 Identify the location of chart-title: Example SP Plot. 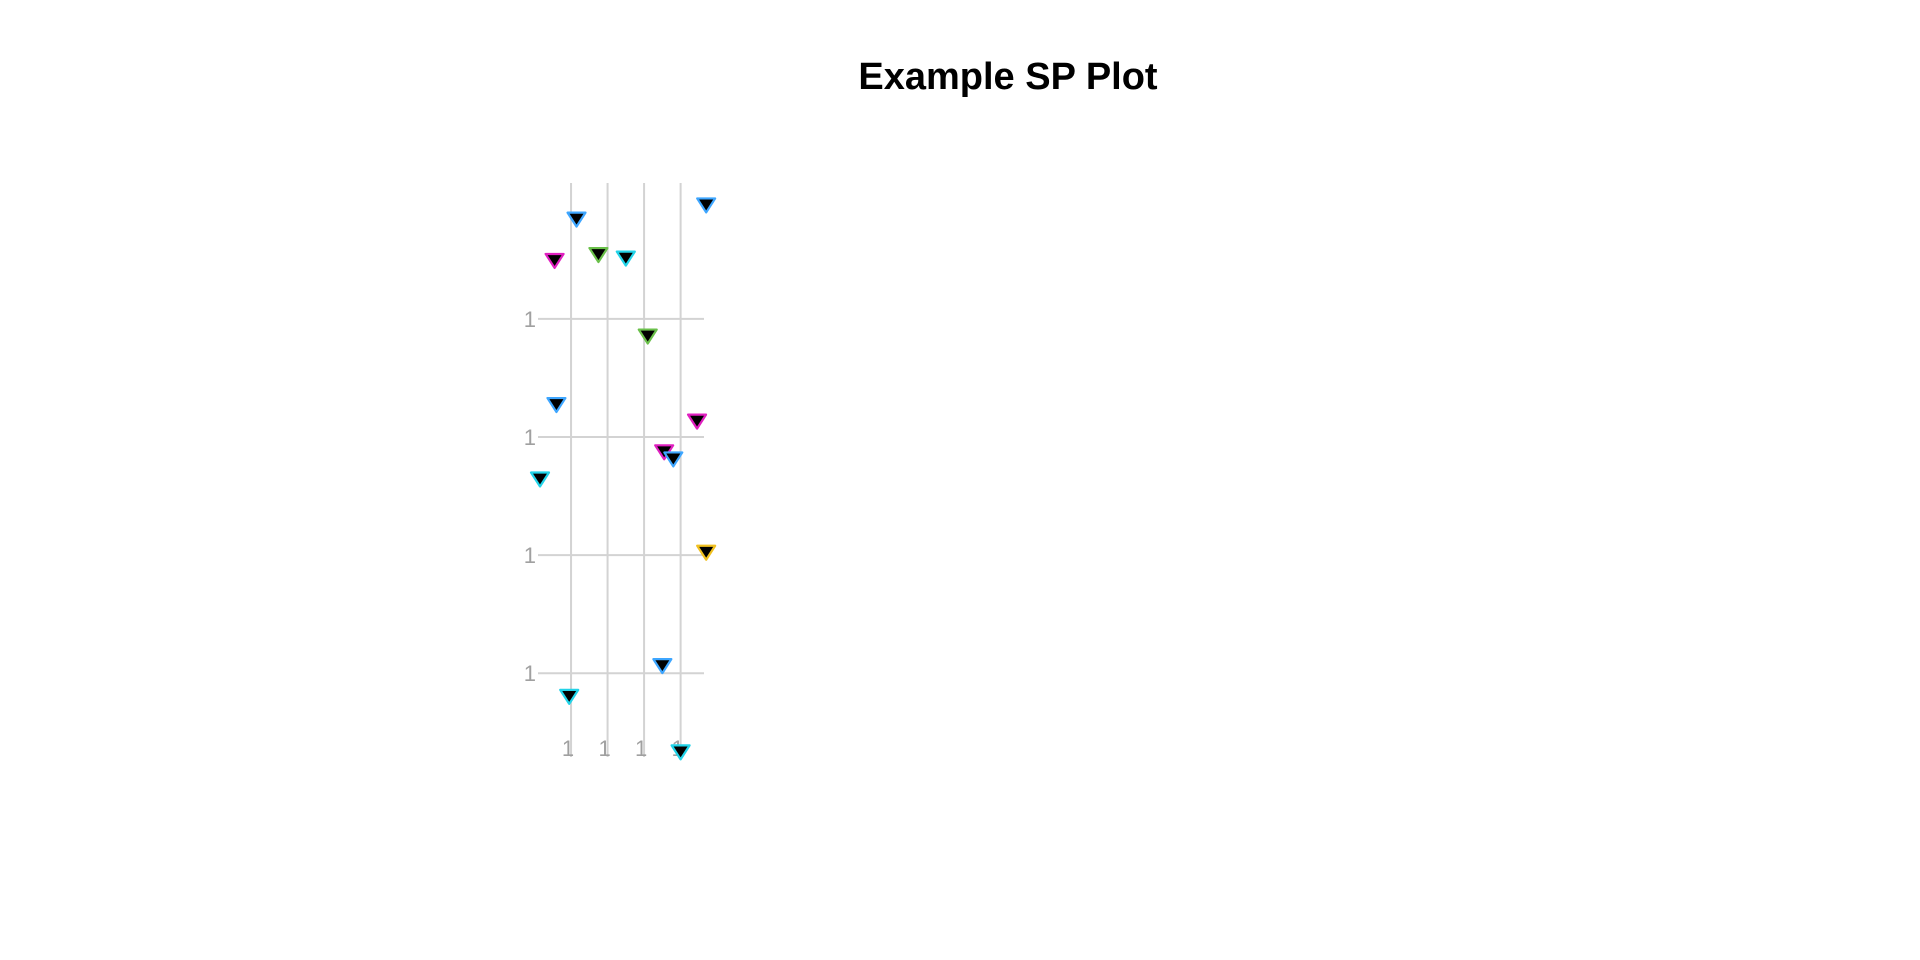
(1008, 77).